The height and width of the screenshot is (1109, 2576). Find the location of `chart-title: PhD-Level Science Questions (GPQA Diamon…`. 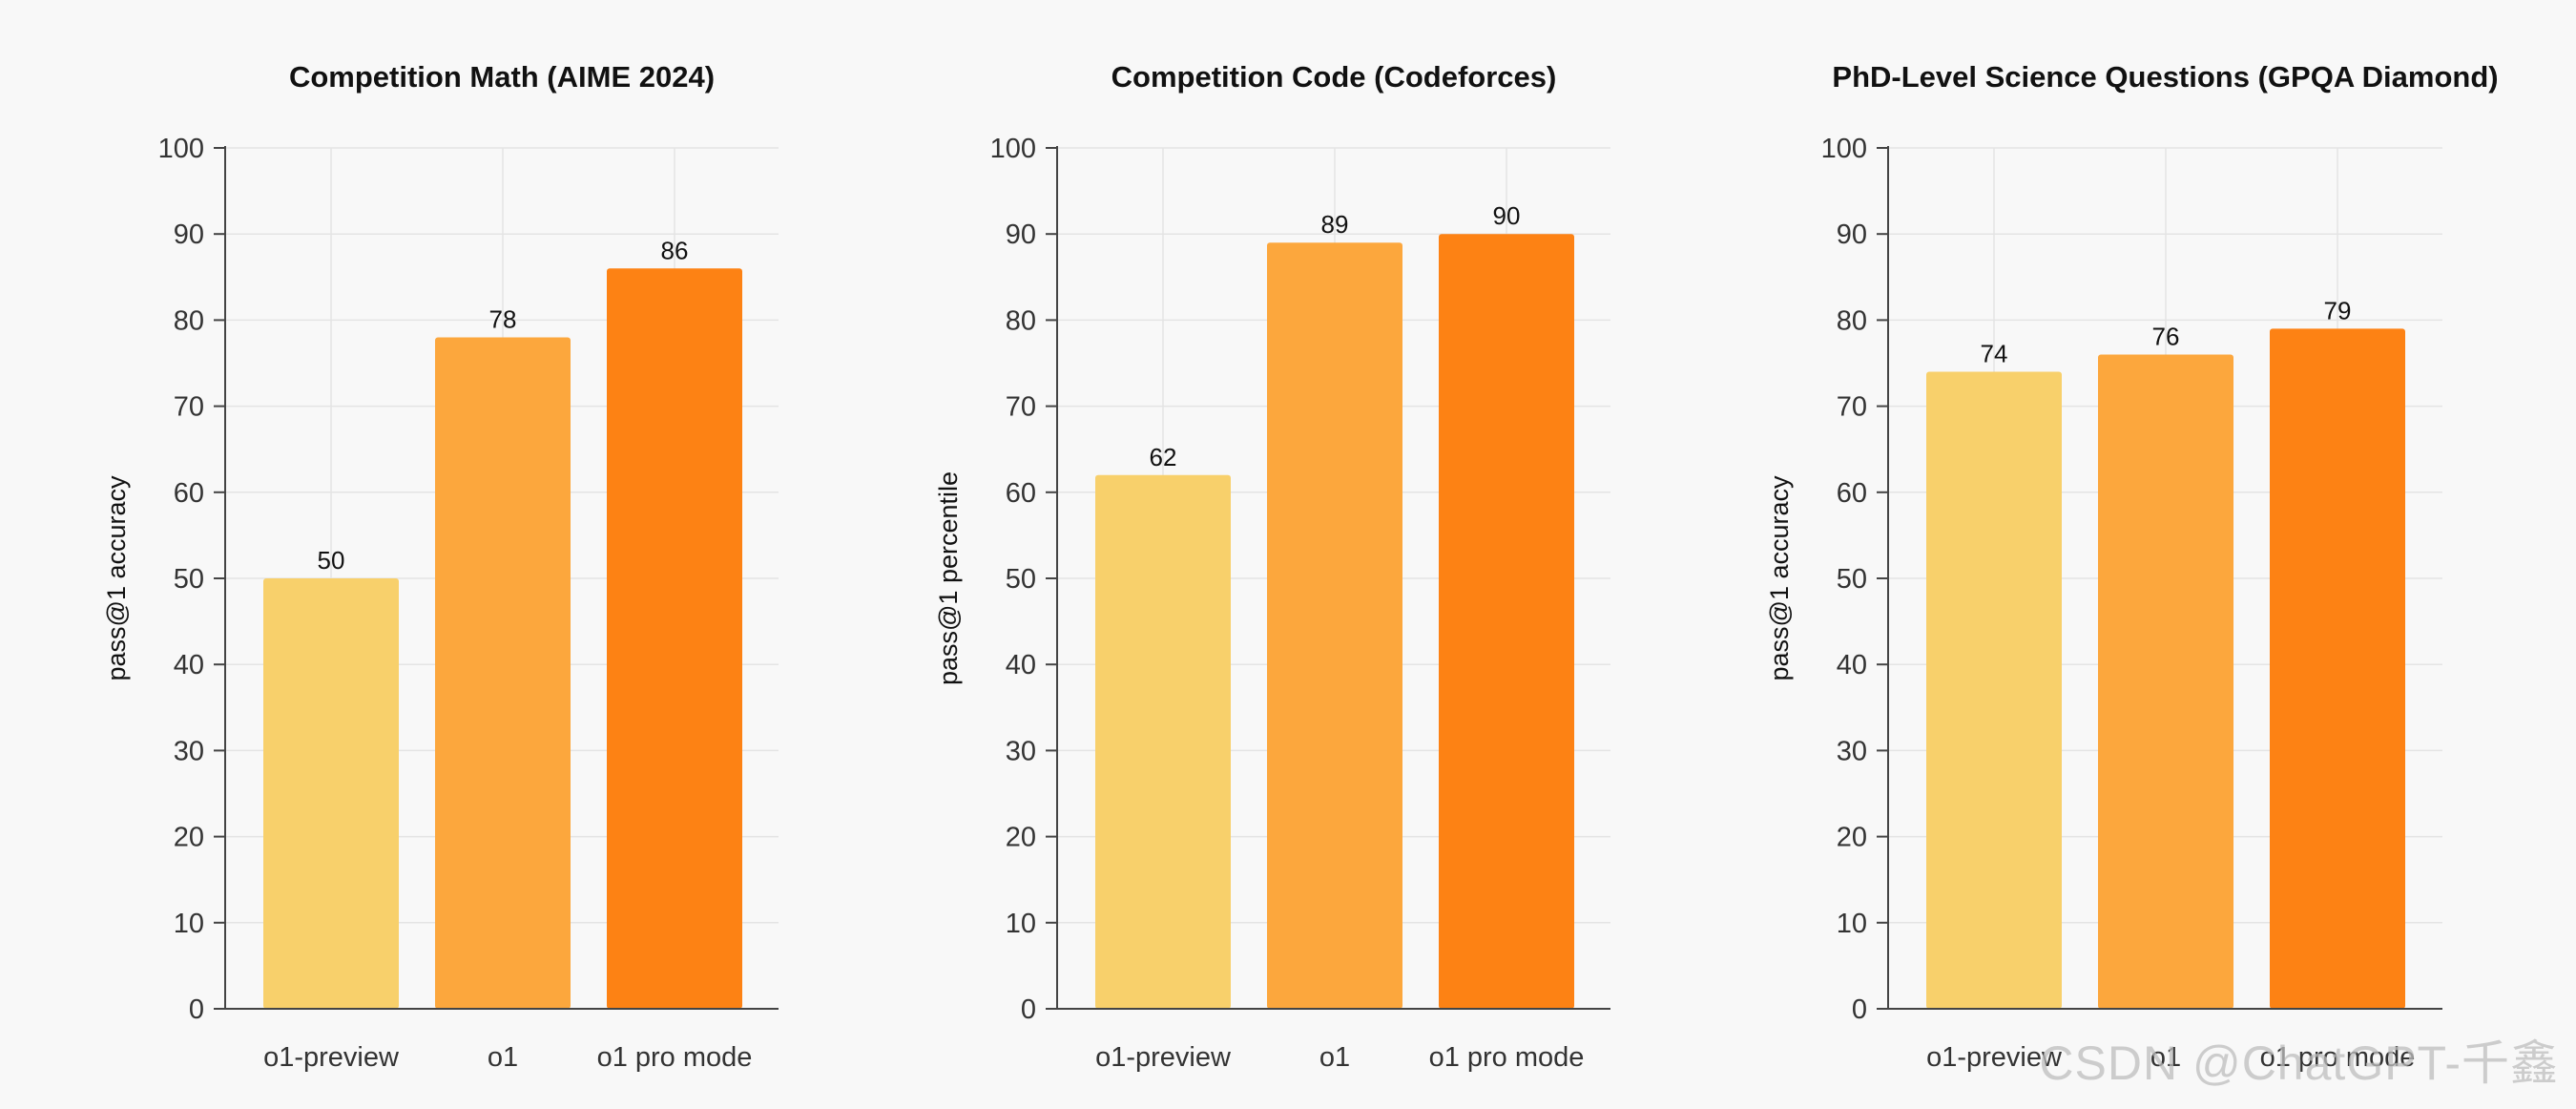

chart-title: PhD-Level Science Questions (GPQA Diamon… is located at coordinates (2165, 77).